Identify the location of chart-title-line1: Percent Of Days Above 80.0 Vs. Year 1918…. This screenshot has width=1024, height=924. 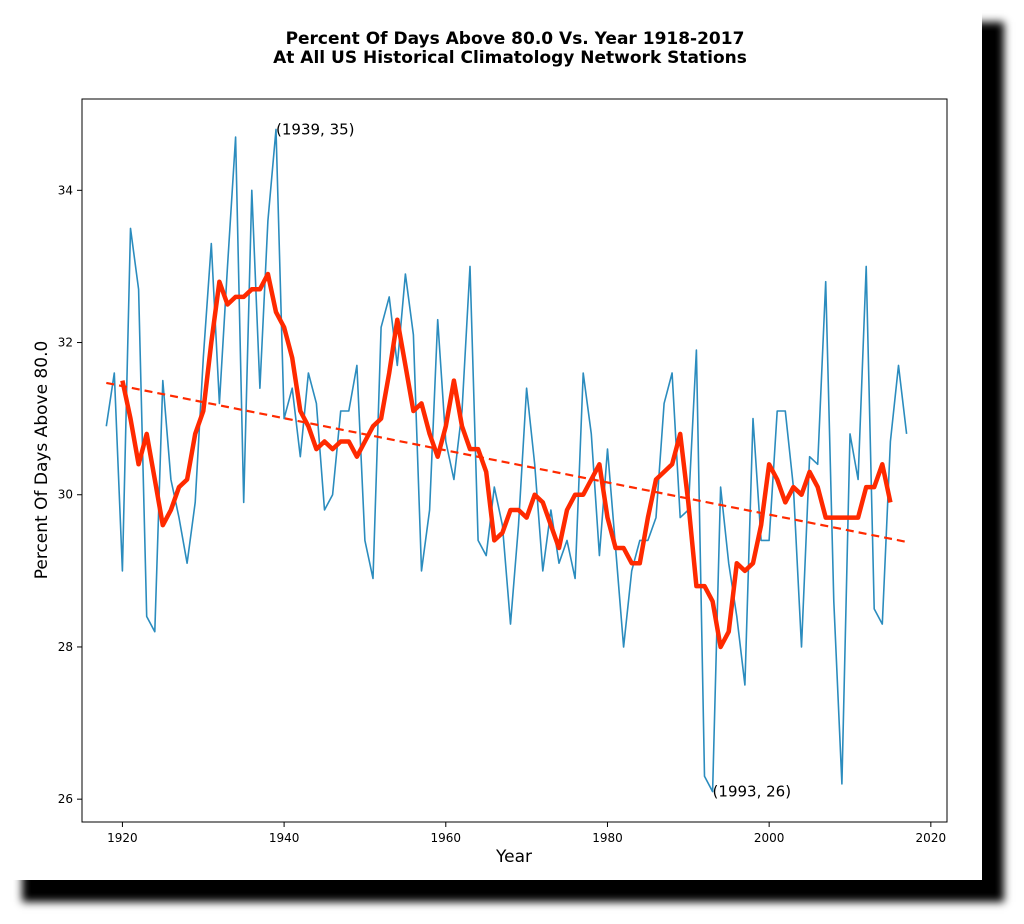
(515, 39).